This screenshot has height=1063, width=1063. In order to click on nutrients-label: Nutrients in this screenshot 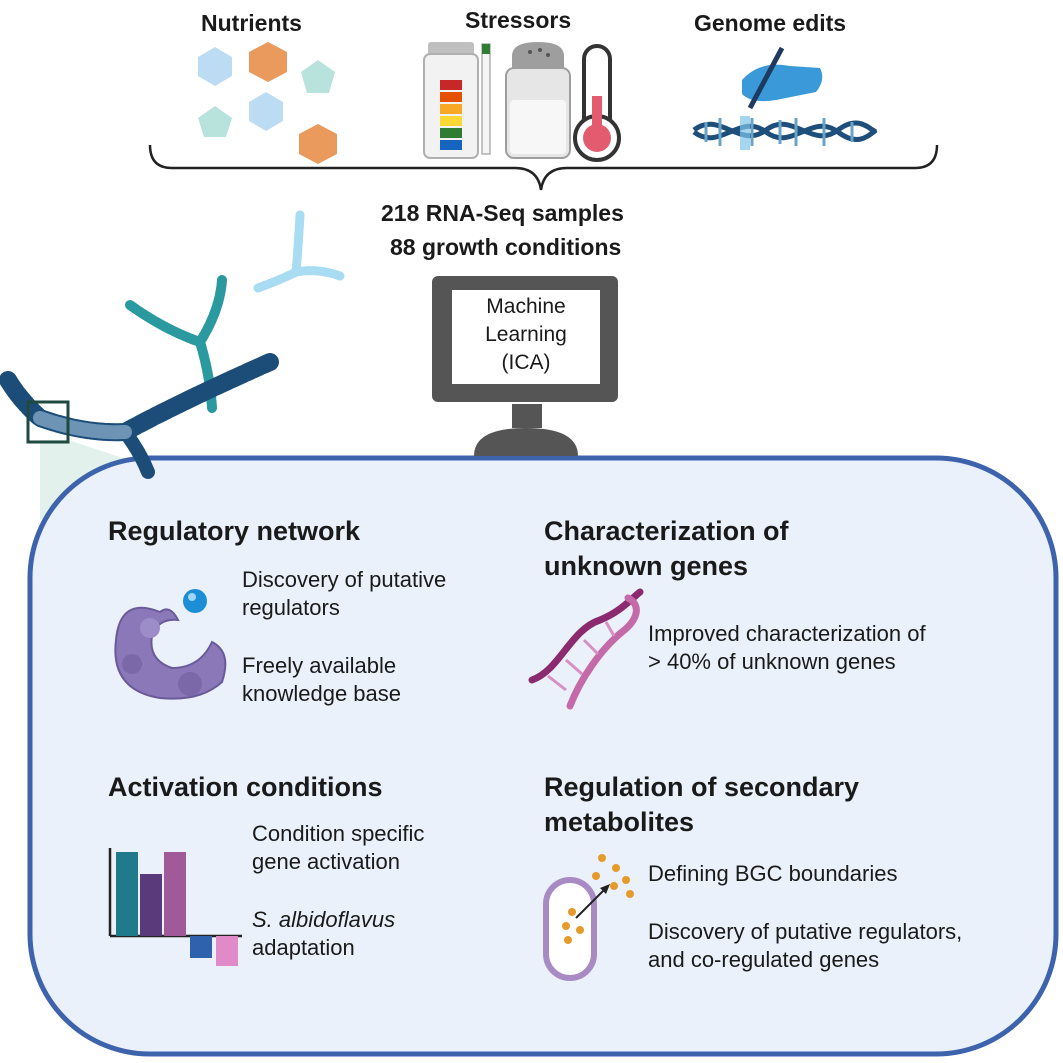, I will do `click(251, 23)`.